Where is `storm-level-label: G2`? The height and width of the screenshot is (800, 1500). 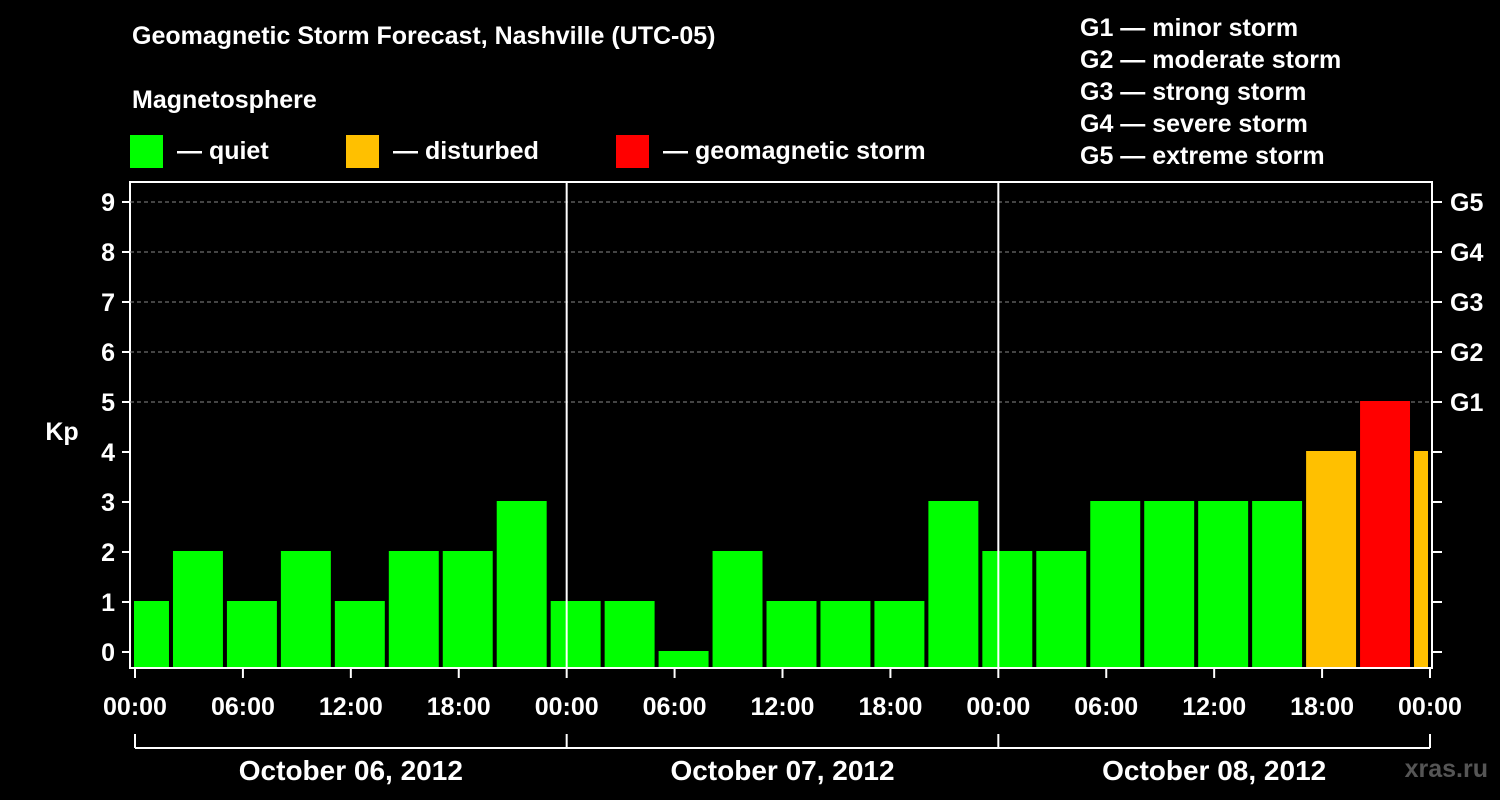
storm-level-label: G2 is located at coordinates (1466, 353).